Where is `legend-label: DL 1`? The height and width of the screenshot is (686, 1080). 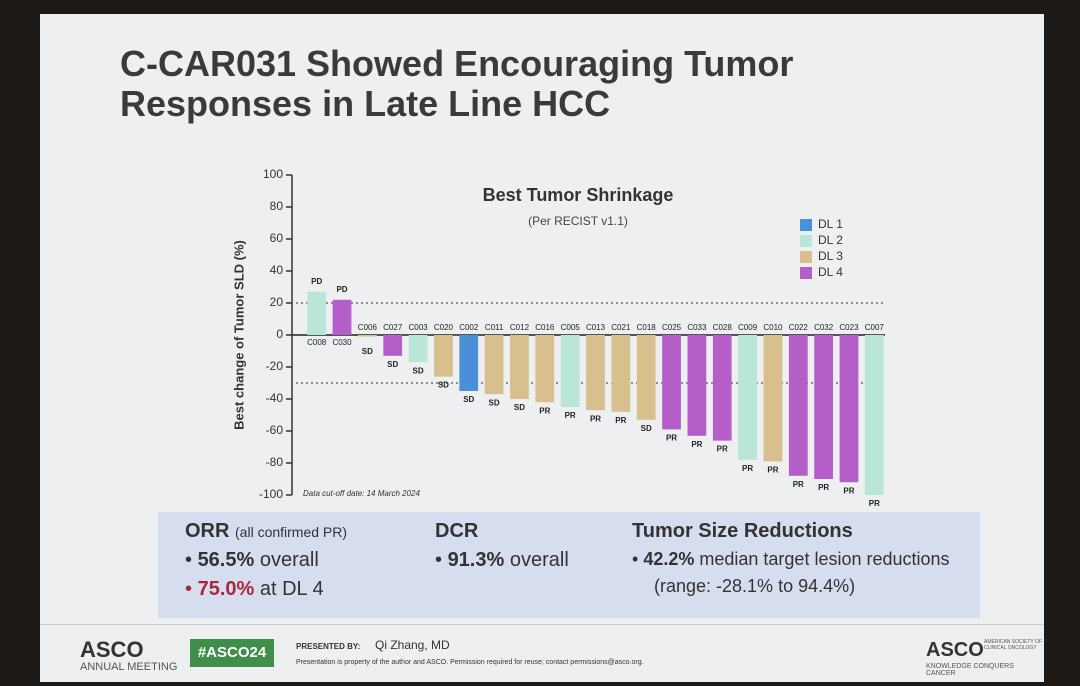
legend-label: DL 1 is located at coordinates (830, 224).